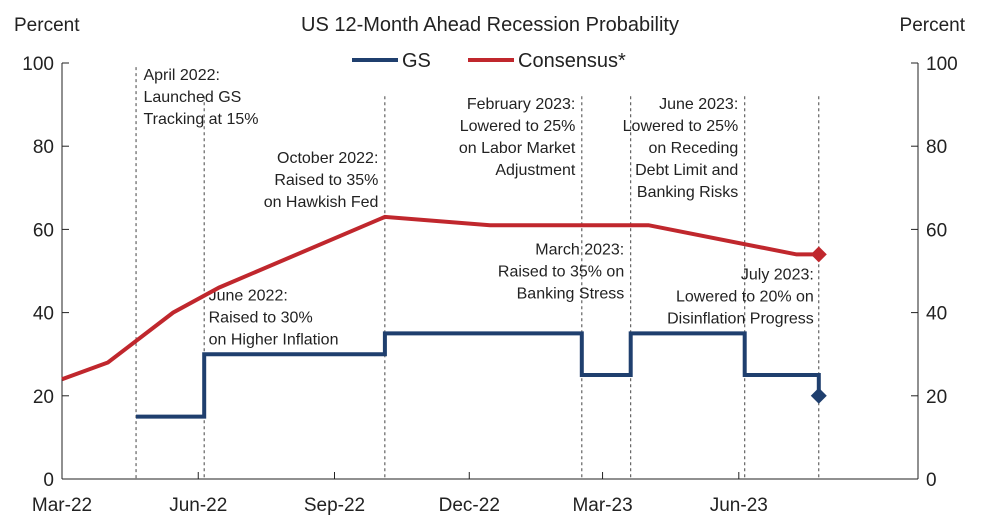 This screenshot has height=524, width=984. Describe the element at coordinates (698, 104) in the screenshot. I see `annotation-text-line: June 2023:` at that location.